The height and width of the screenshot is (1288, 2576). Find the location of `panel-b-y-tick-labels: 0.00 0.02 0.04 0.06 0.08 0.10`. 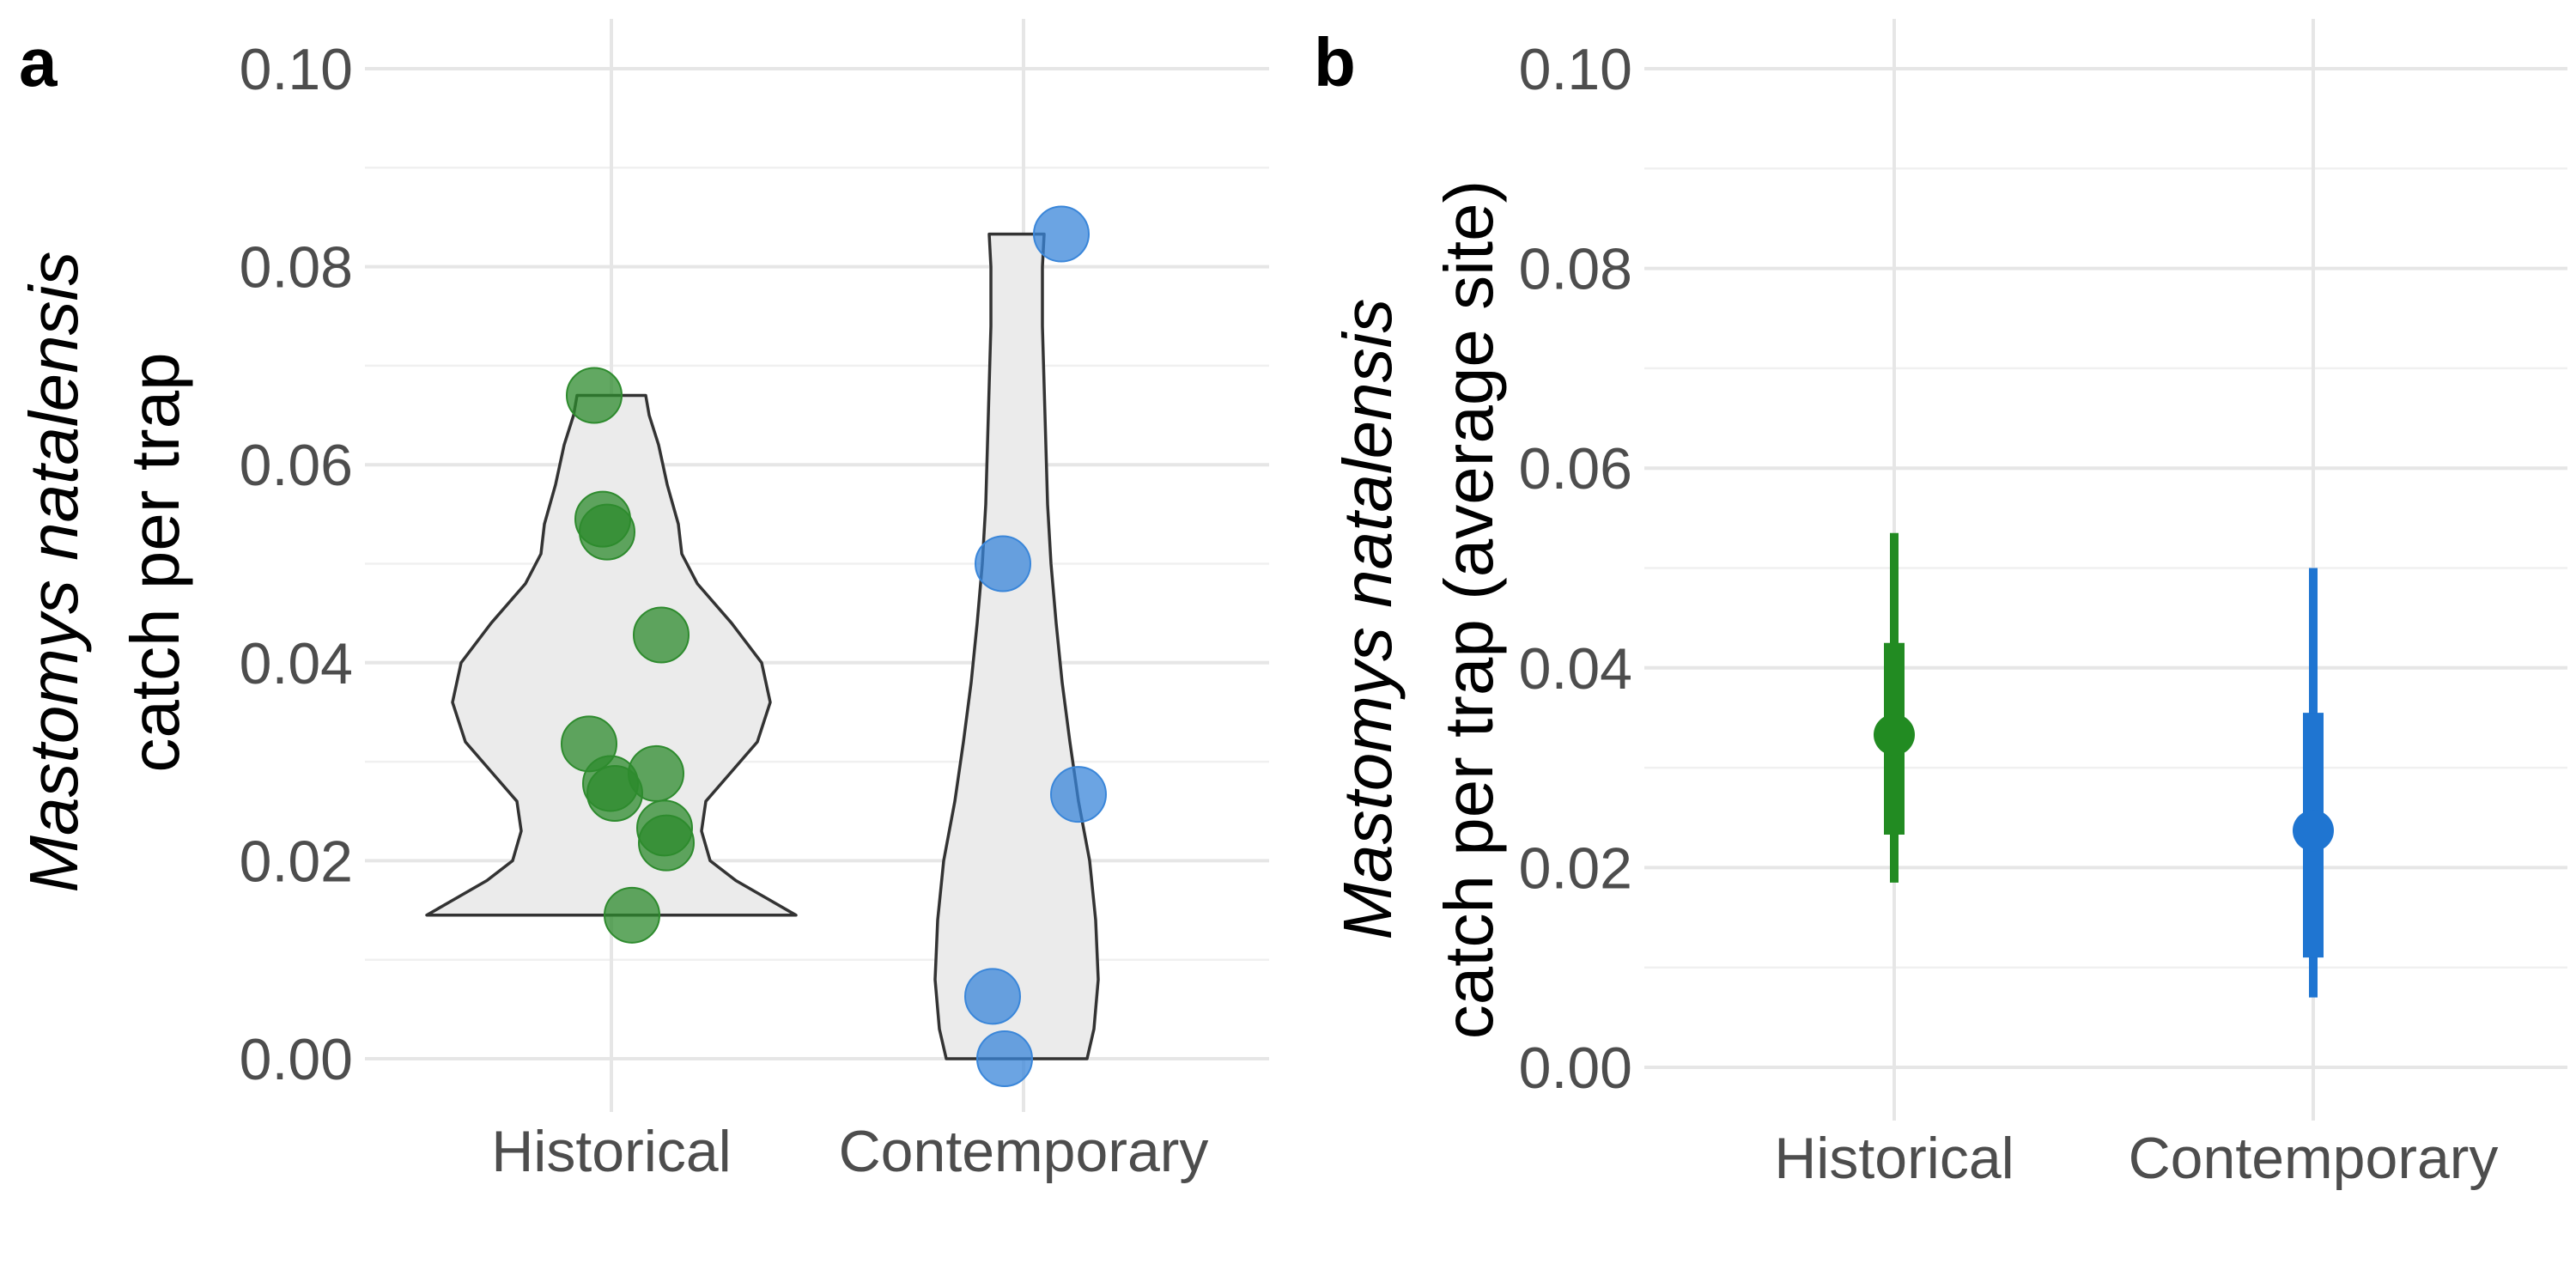

panel-b-y-tick-labels: 0.00 0.02 0.04 0.06 0.08 0.10 is located at coordinates (1576, 569).